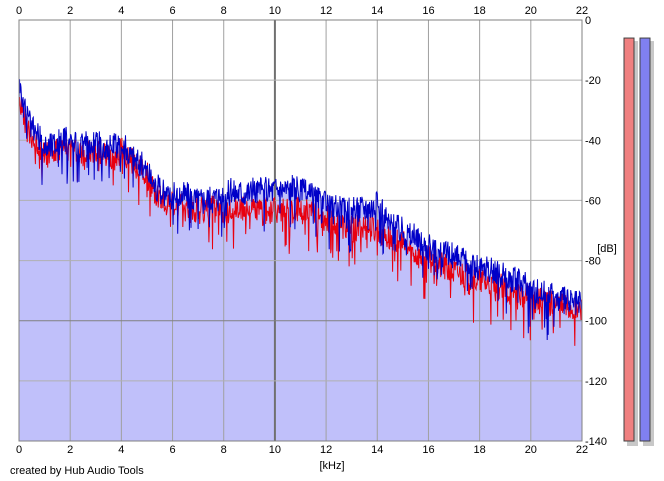 The height and width of the screenshot is (481, 664). Describe the element at coordinates (331, 466) in the screenshot. I see `x-unit-label: [kHz]` at that location.